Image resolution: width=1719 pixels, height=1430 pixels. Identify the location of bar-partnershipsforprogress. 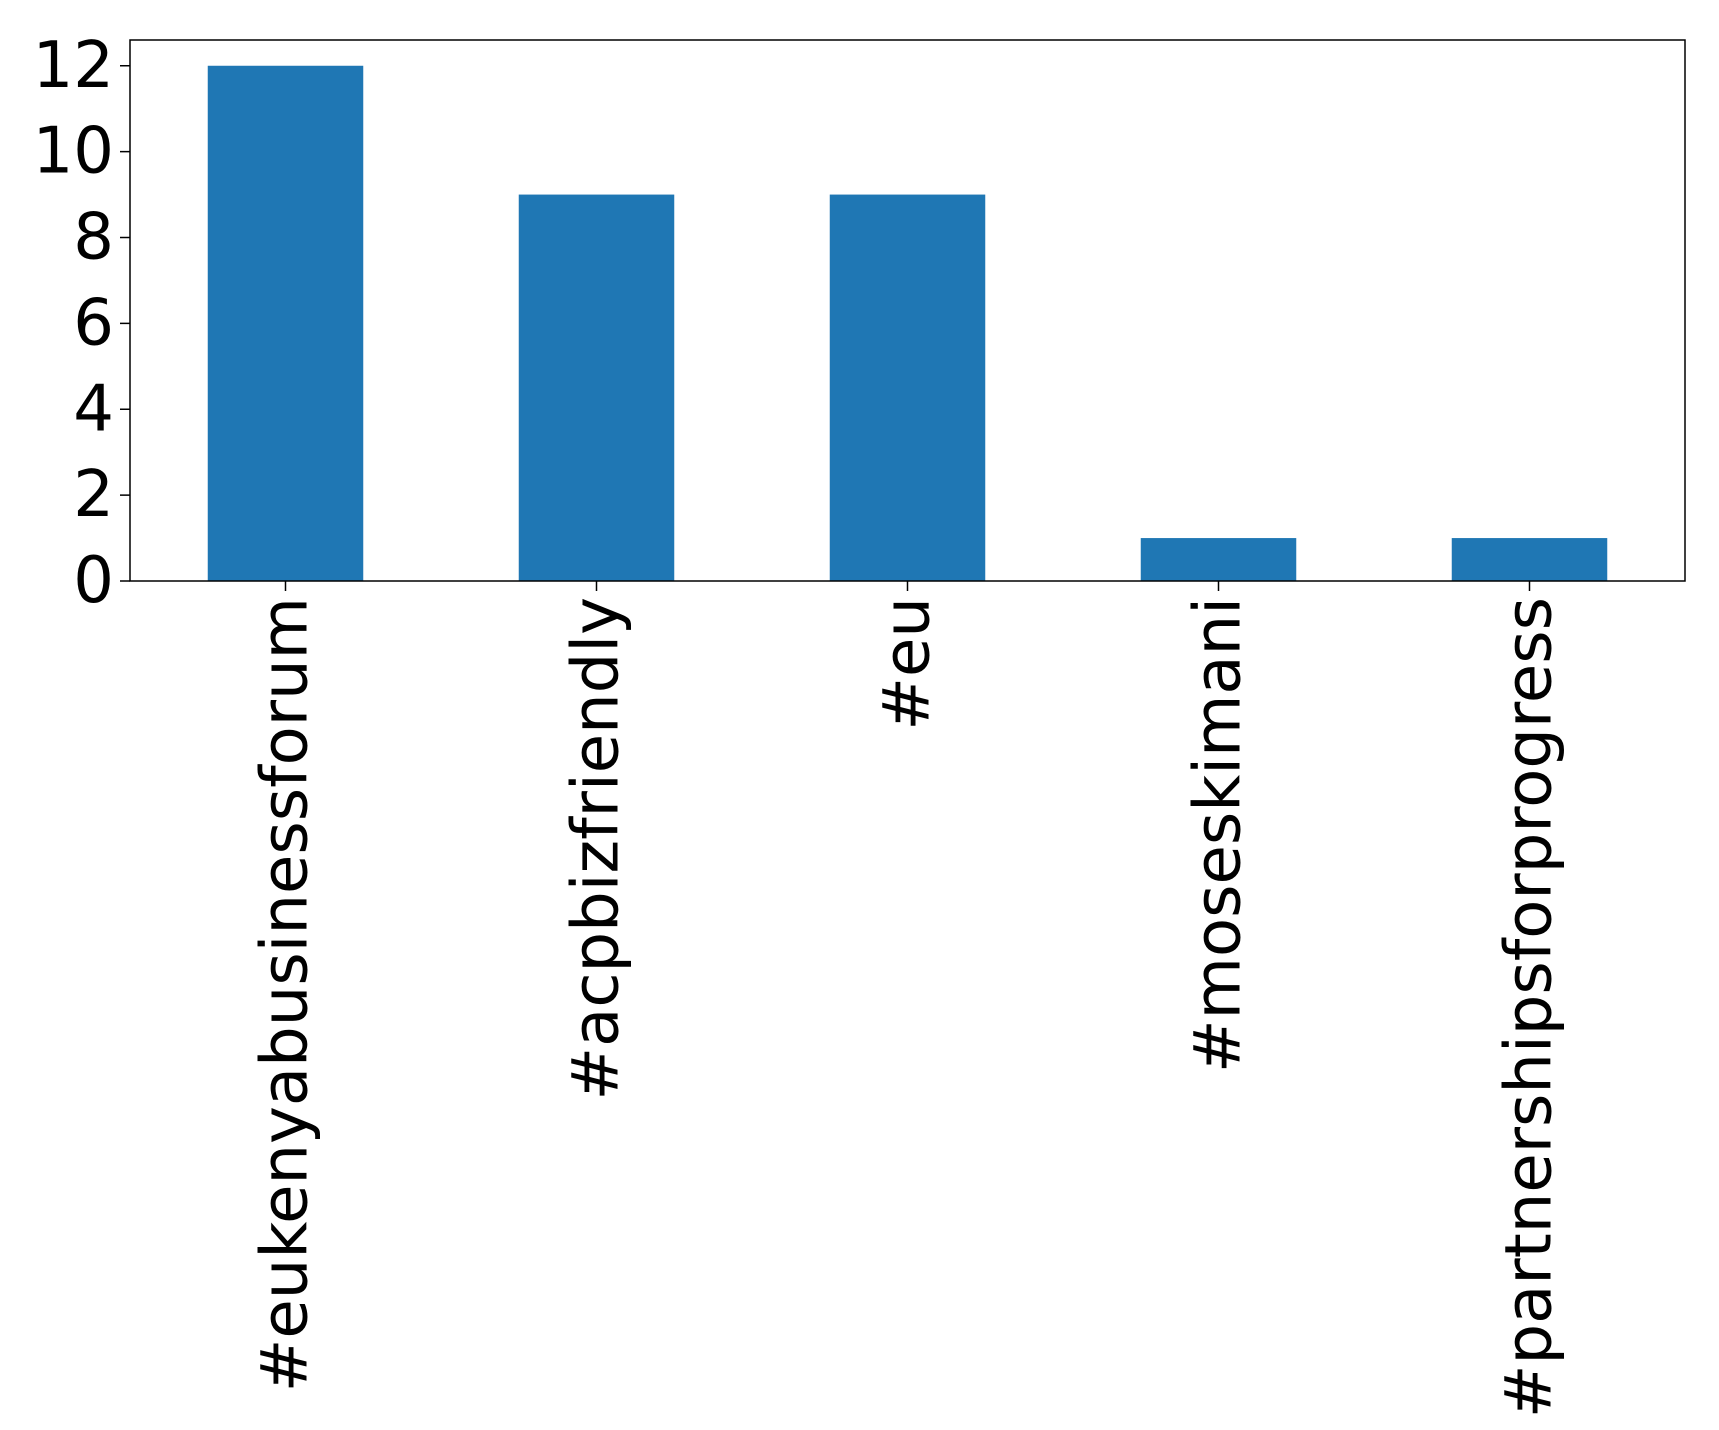
(1529, 559).